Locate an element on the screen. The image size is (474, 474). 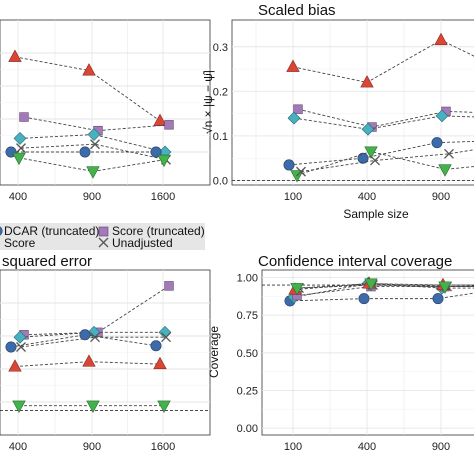
y-axis-label: √n × |ψ − ψ̂| is located at coordinates (208, 102).